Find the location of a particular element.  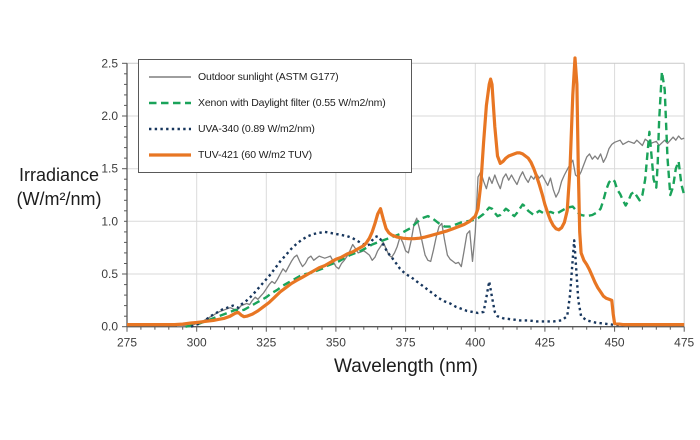

legend-item: TUV-421 (60 W/m2 TUV) is located at coordinates (276, 155).